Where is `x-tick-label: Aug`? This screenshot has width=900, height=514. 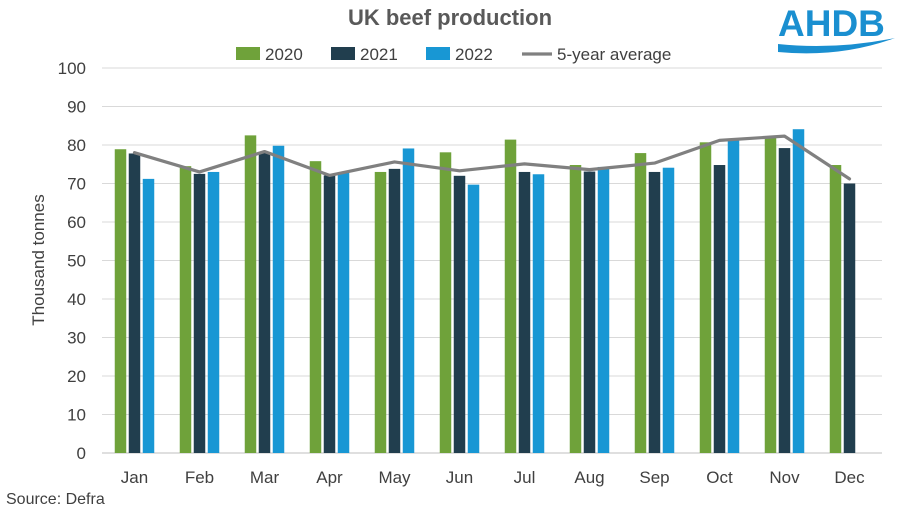 x-tick-label: Aug is located at coordinates (589, 477).